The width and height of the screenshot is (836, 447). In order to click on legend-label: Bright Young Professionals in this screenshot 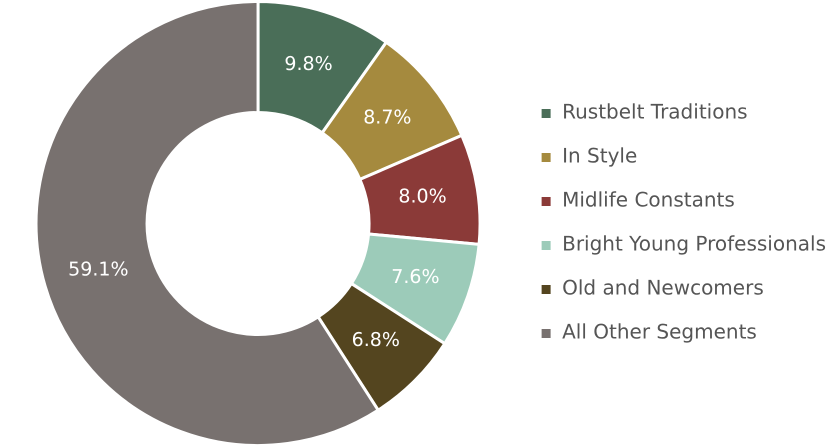, I will do `click(694, 244)`.